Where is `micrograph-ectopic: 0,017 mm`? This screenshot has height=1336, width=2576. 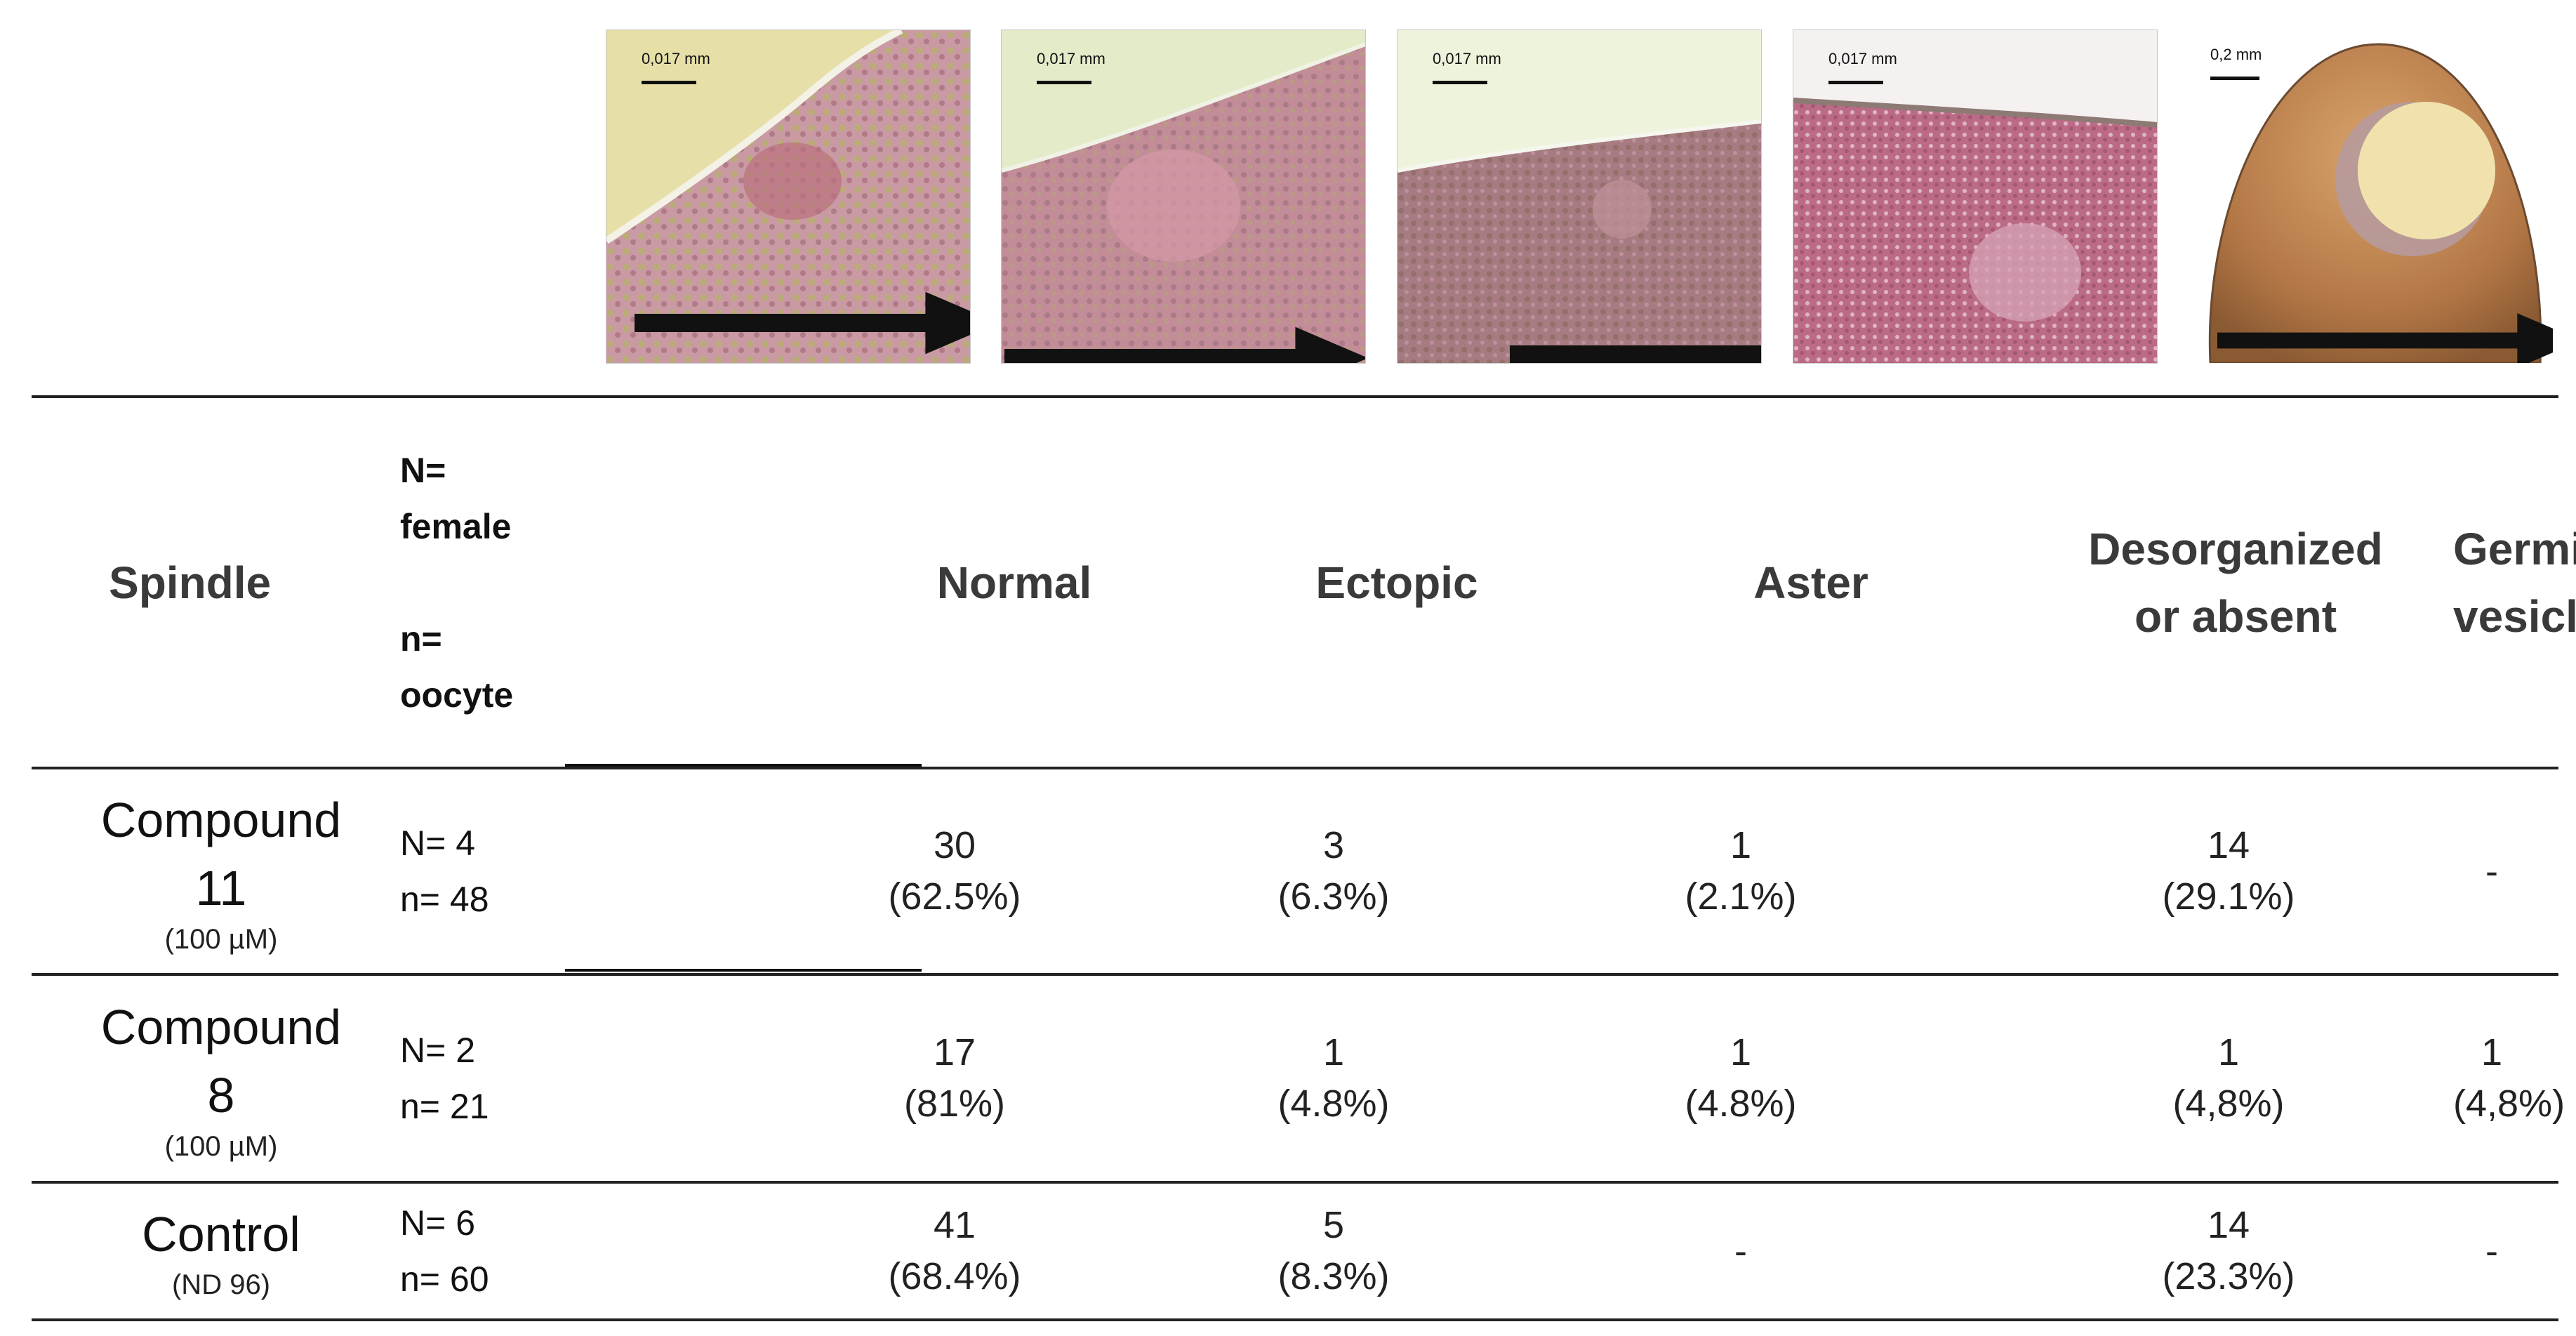
micrograph-ectopic: 0,017 mm is located at coordinates (1184, 196).